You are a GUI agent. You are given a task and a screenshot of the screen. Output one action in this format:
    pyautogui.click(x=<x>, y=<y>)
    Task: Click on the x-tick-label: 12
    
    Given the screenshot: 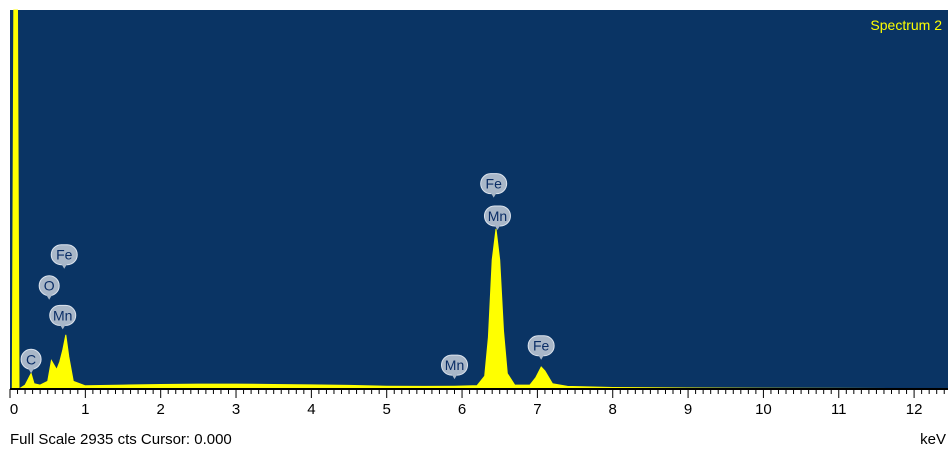 What is the action you would take?
    pyautogui.click(x=914, y=409)
    